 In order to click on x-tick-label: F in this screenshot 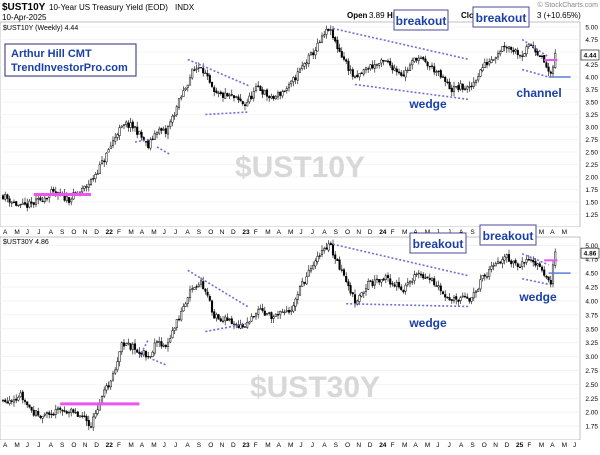, I will do `click(256, 232)`.